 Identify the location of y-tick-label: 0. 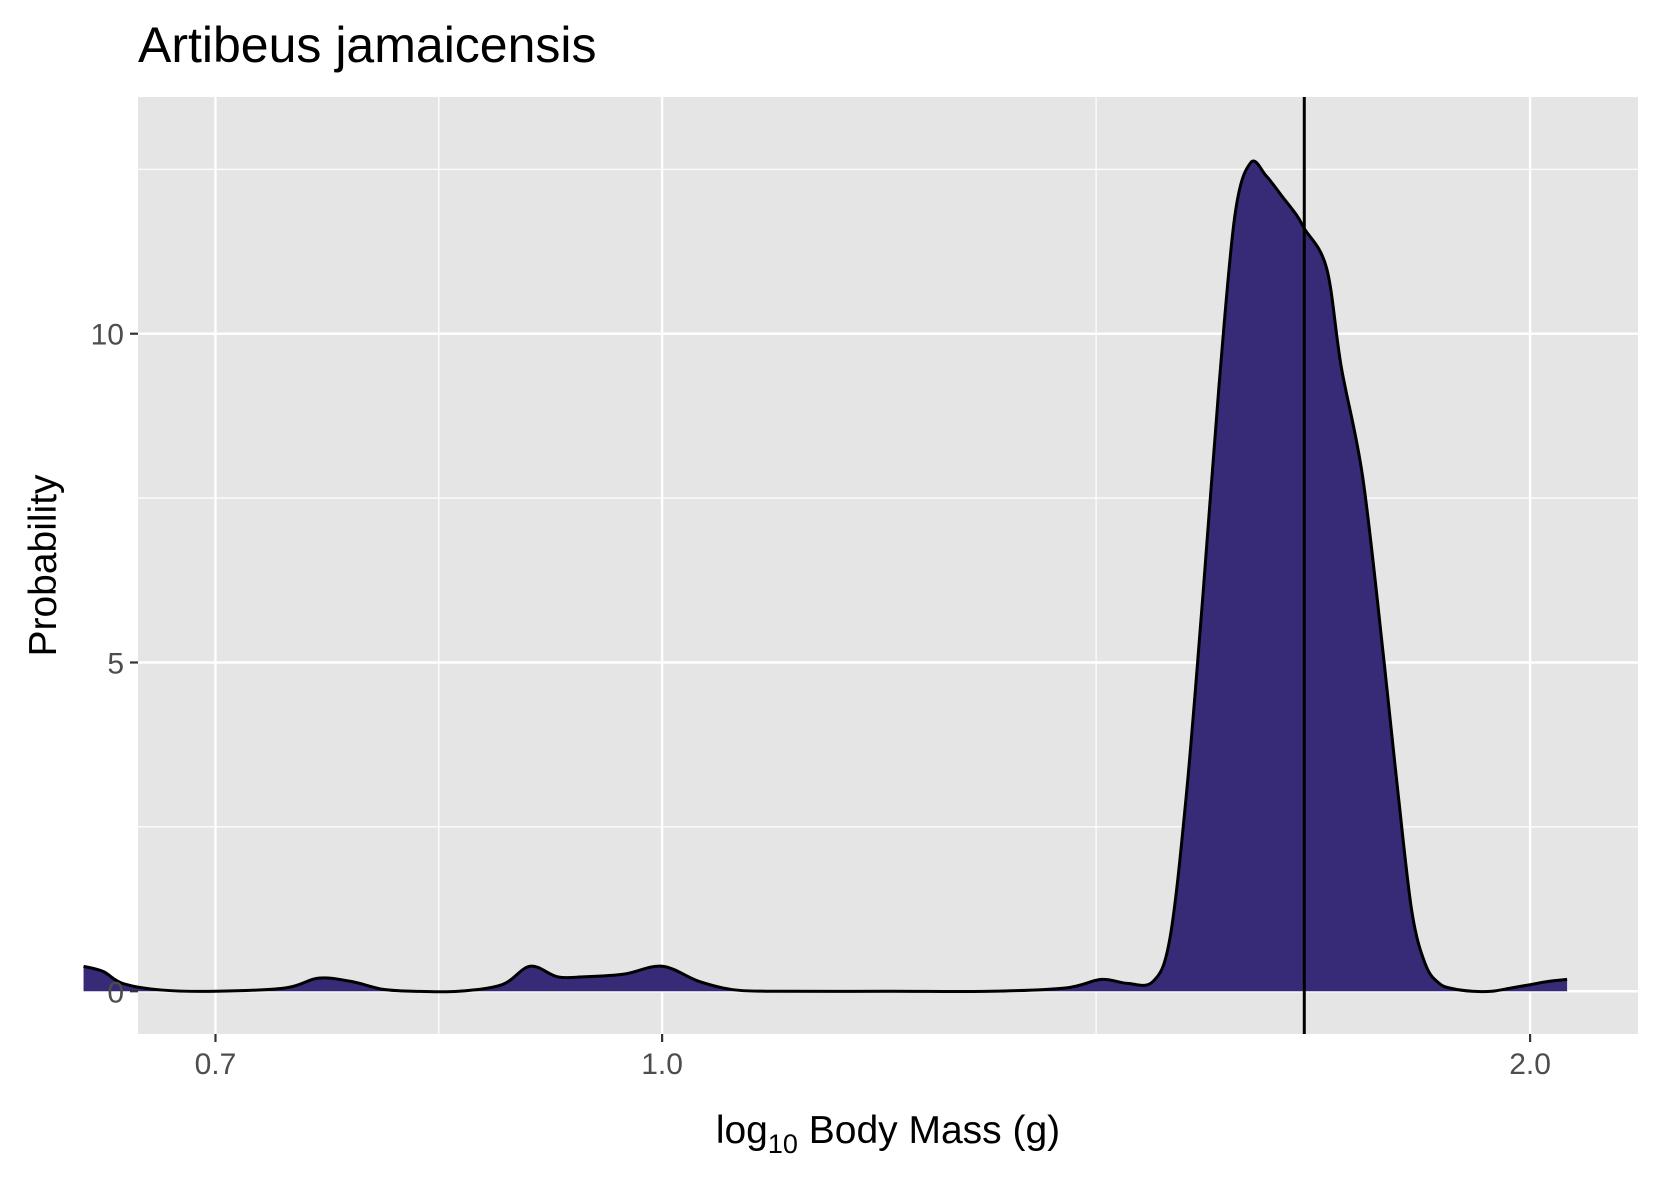
(115, 992).